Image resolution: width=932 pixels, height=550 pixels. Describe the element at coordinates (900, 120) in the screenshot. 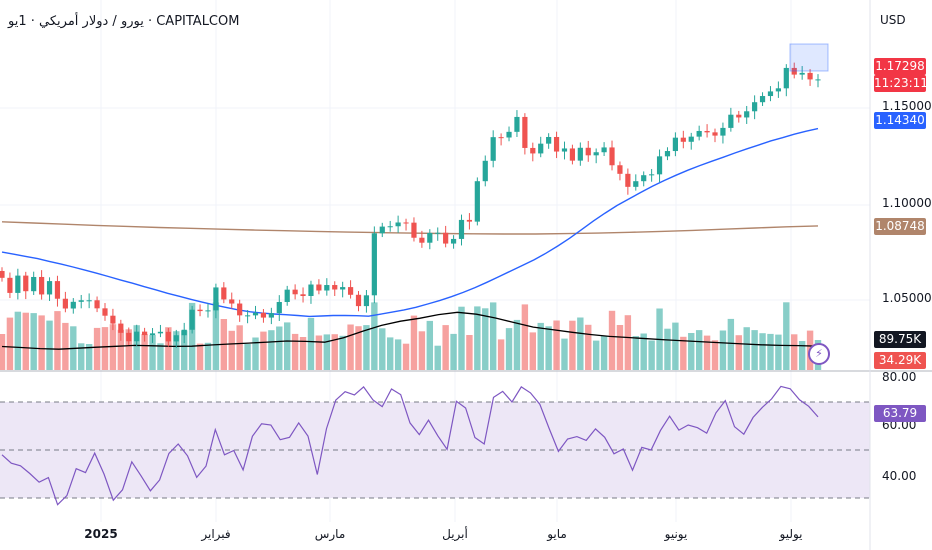

I see `ma-fast-label: 1.14340` at that location.